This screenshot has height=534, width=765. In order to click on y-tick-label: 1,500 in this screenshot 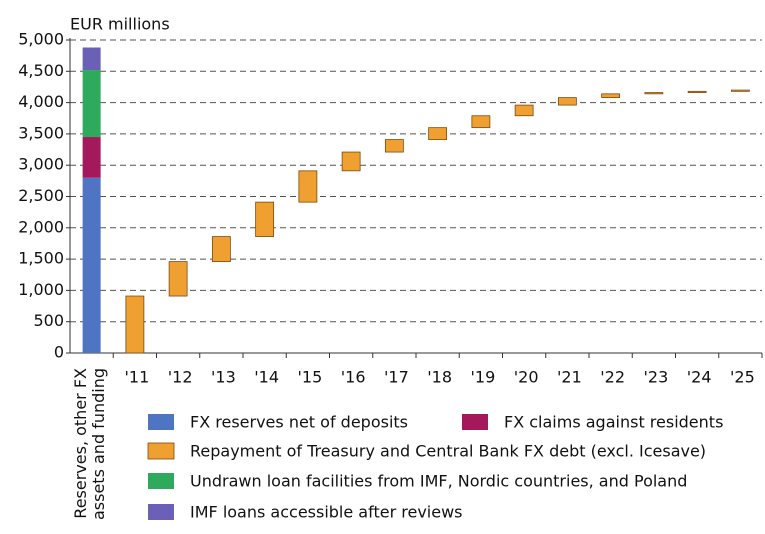, I will do `click(41, 258)`.